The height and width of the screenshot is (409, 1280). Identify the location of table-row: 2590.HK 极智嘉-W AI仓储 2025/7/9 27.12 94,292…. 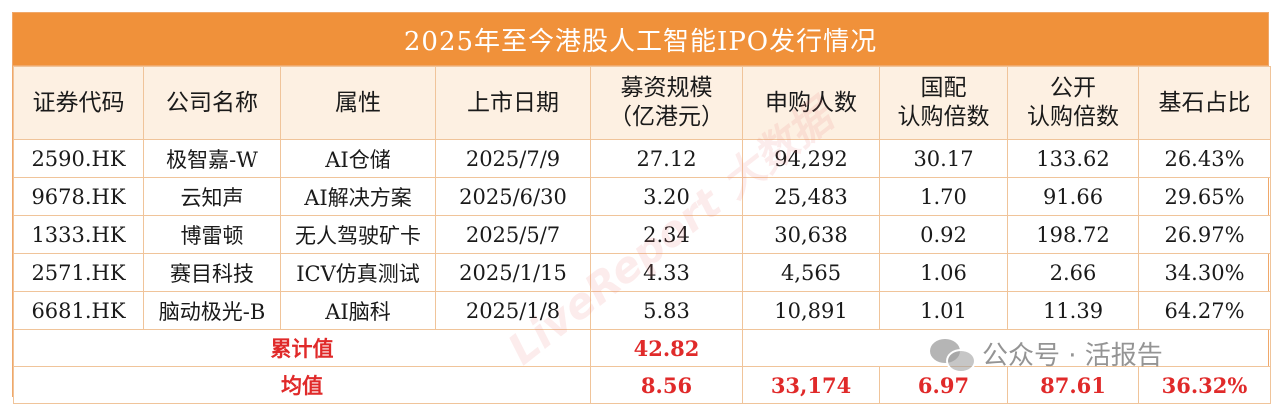
(642, 158).